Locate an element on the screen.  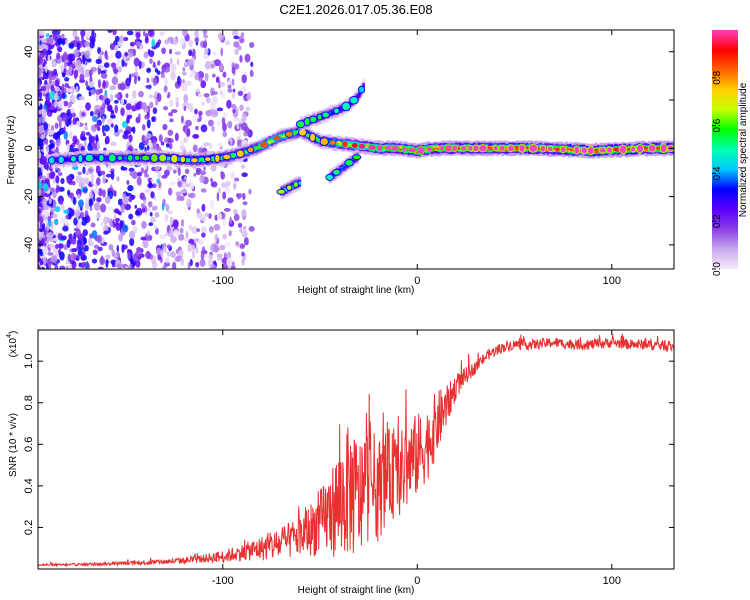
spectrogram-x-tick-label: 100 is located at coordinates (612, 281).